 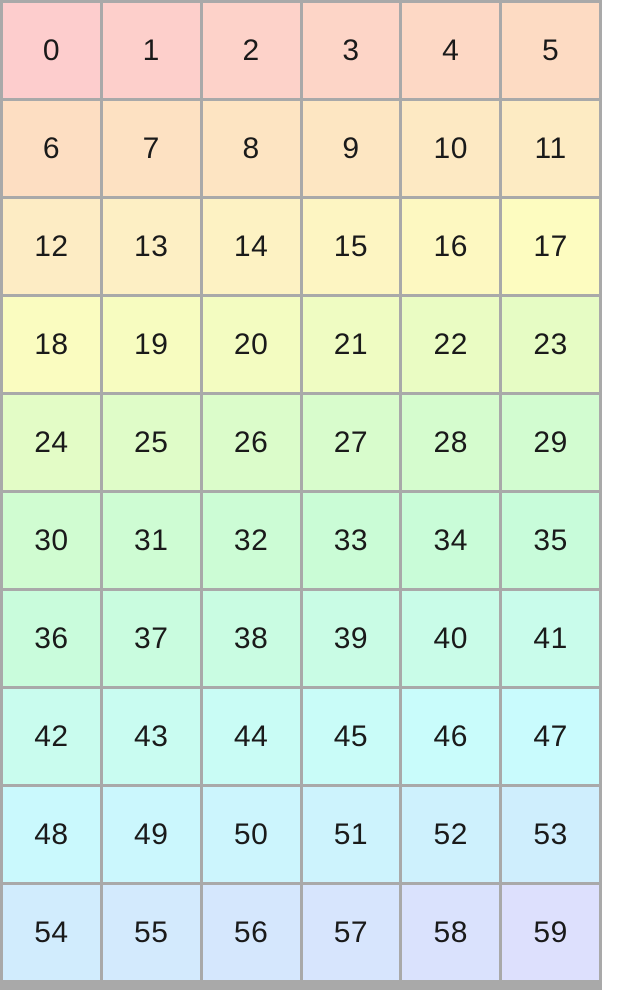 I want to click on grid-cell: 1, so click(x=151, y=50).